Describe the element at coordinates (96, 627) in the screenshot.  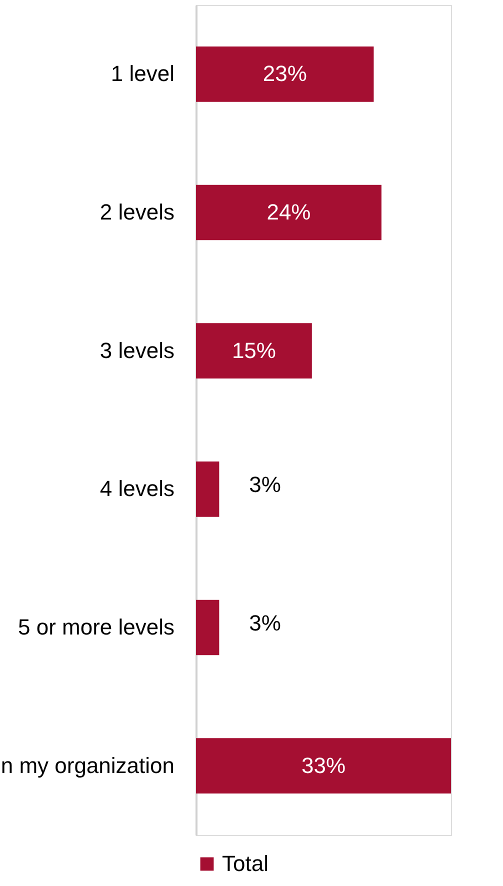
I see `y-tick-label: 5 or more levels` at that location.